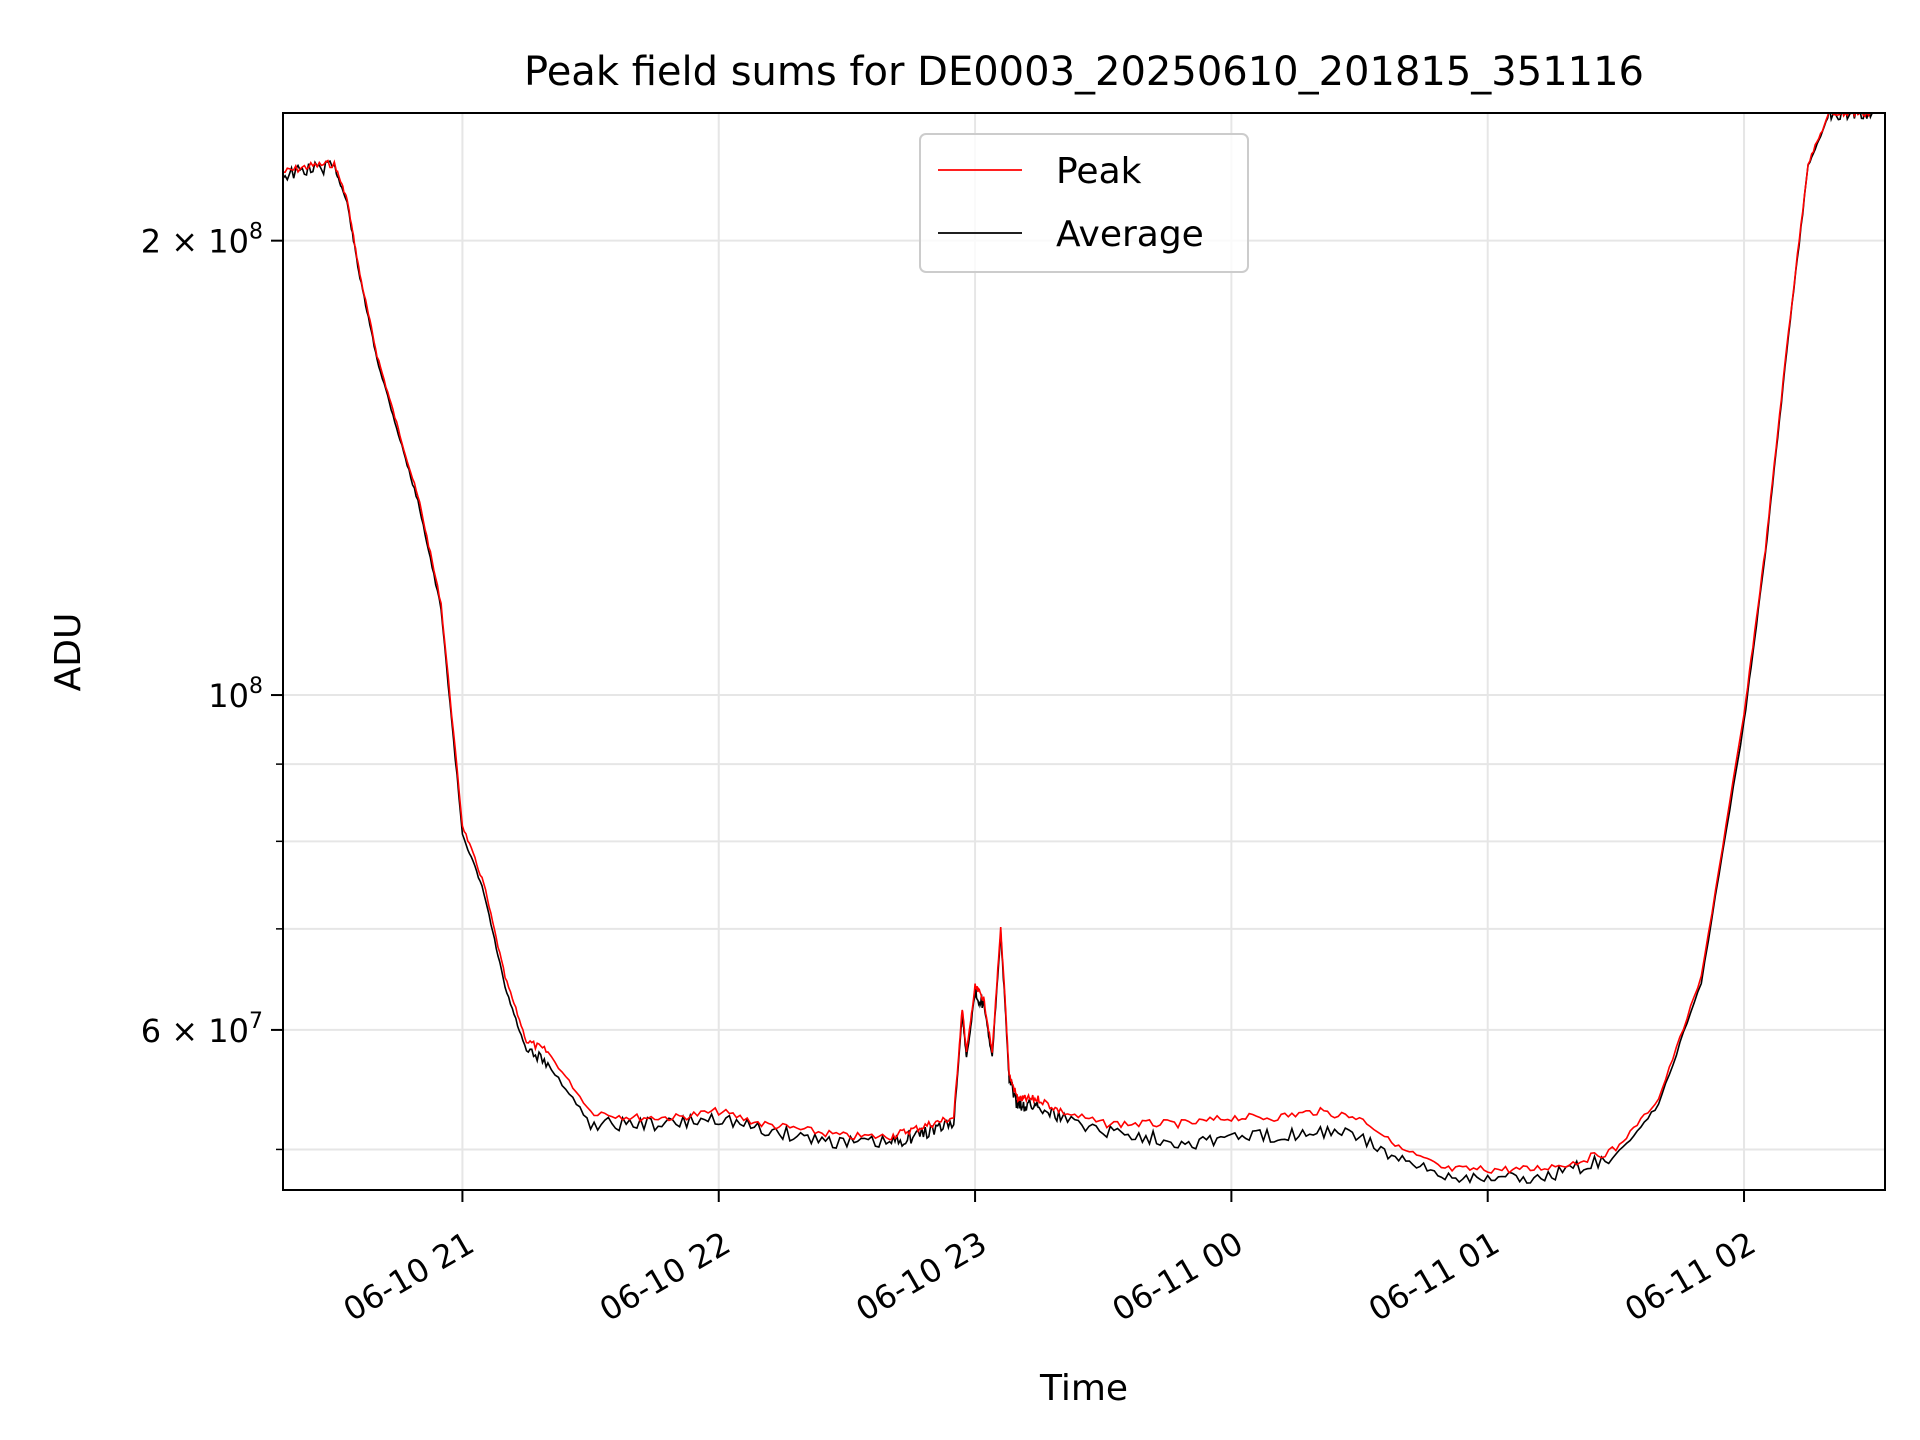 The image size is (1920, 1440). Describe the element at coordinates (68, 652) in the screenshot. I see `y-axis-label: ADU` at that location.